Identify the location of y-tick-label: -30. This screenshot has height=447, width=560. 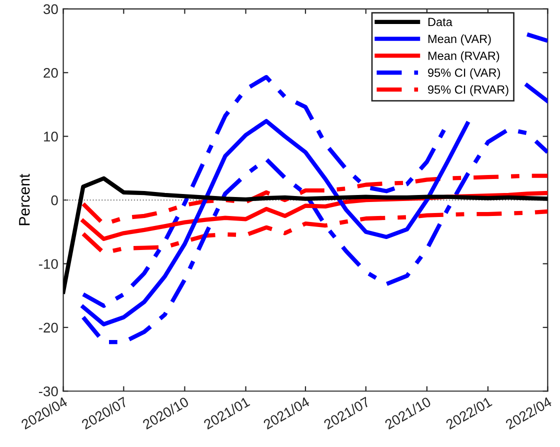
(48, 391).